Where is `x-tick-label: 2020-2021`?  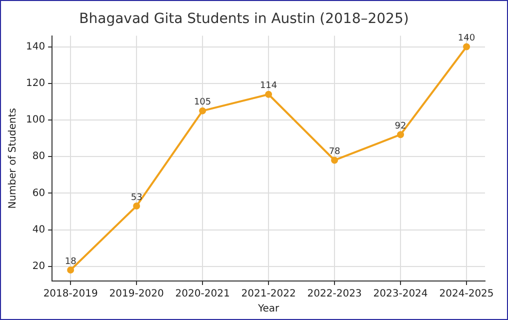
x-tick-label: 2020-2021 is located at coordinates (202, 294).